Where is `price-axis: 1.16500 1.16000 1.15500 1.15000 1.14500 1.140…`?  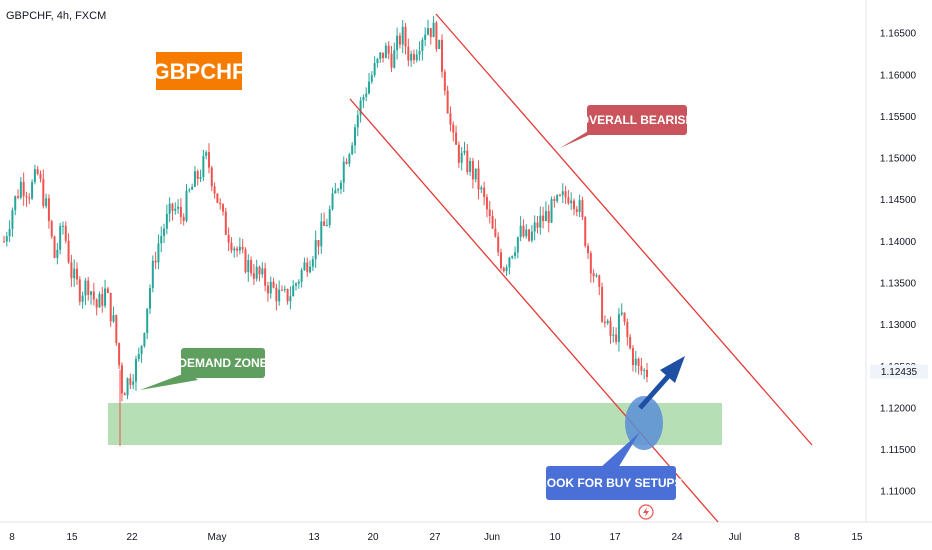
price-axis: 1.16500 1.16000 1.15500 1.15000 1.14500 1.140… is located at coordinates (899, 263).